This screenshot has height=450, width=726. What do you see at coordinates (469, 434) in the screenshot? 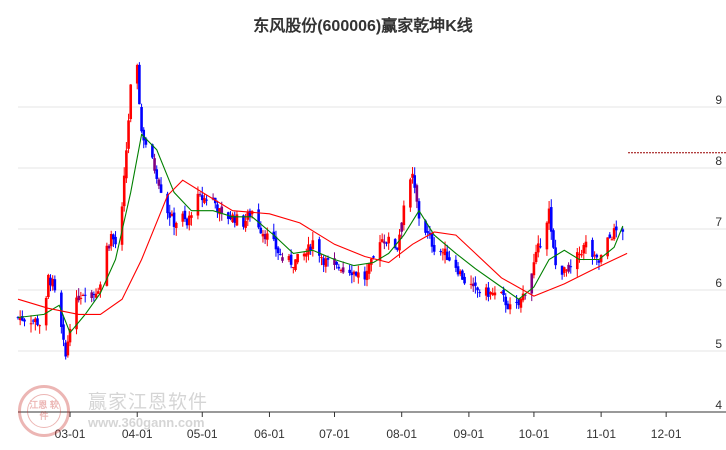
I see `x-tick-label: 09-01` at bounding box center [469, 434].